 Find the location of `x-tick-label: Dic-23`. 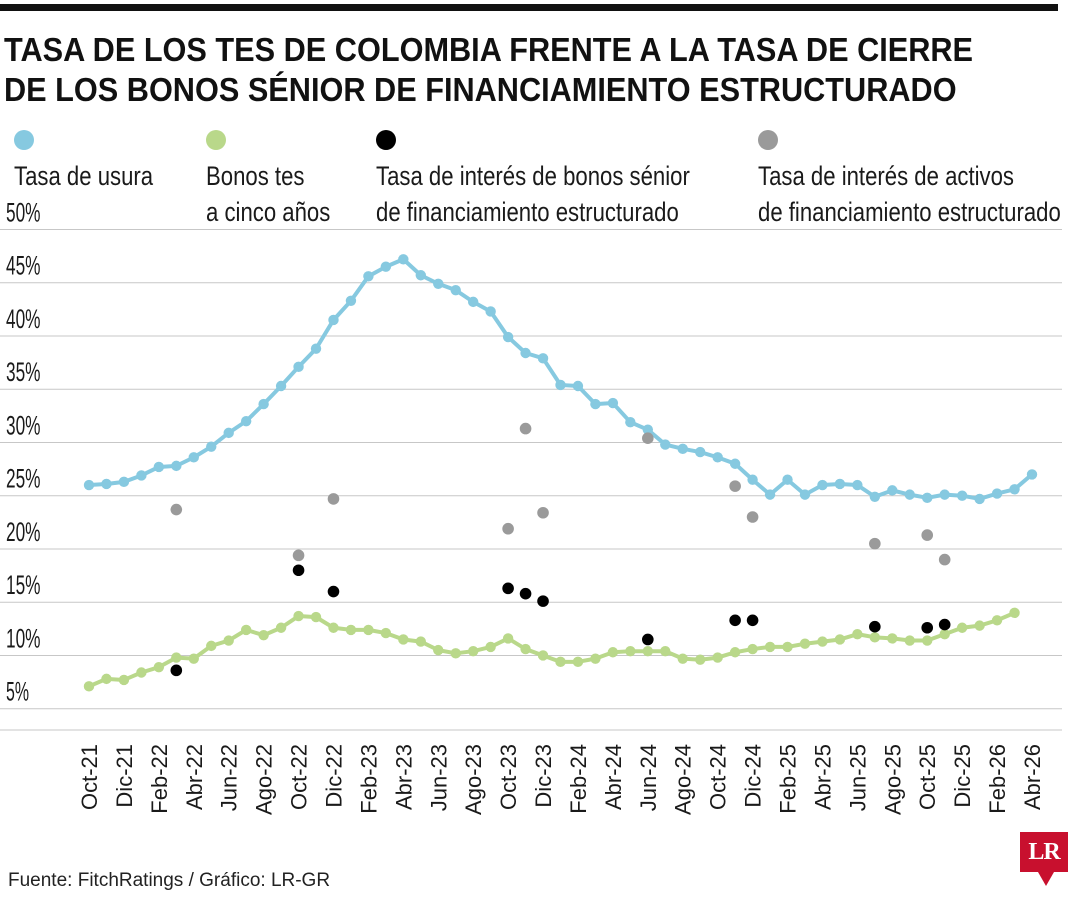

x-tick-label: Dic-23 is located at coordinates (543, 776).